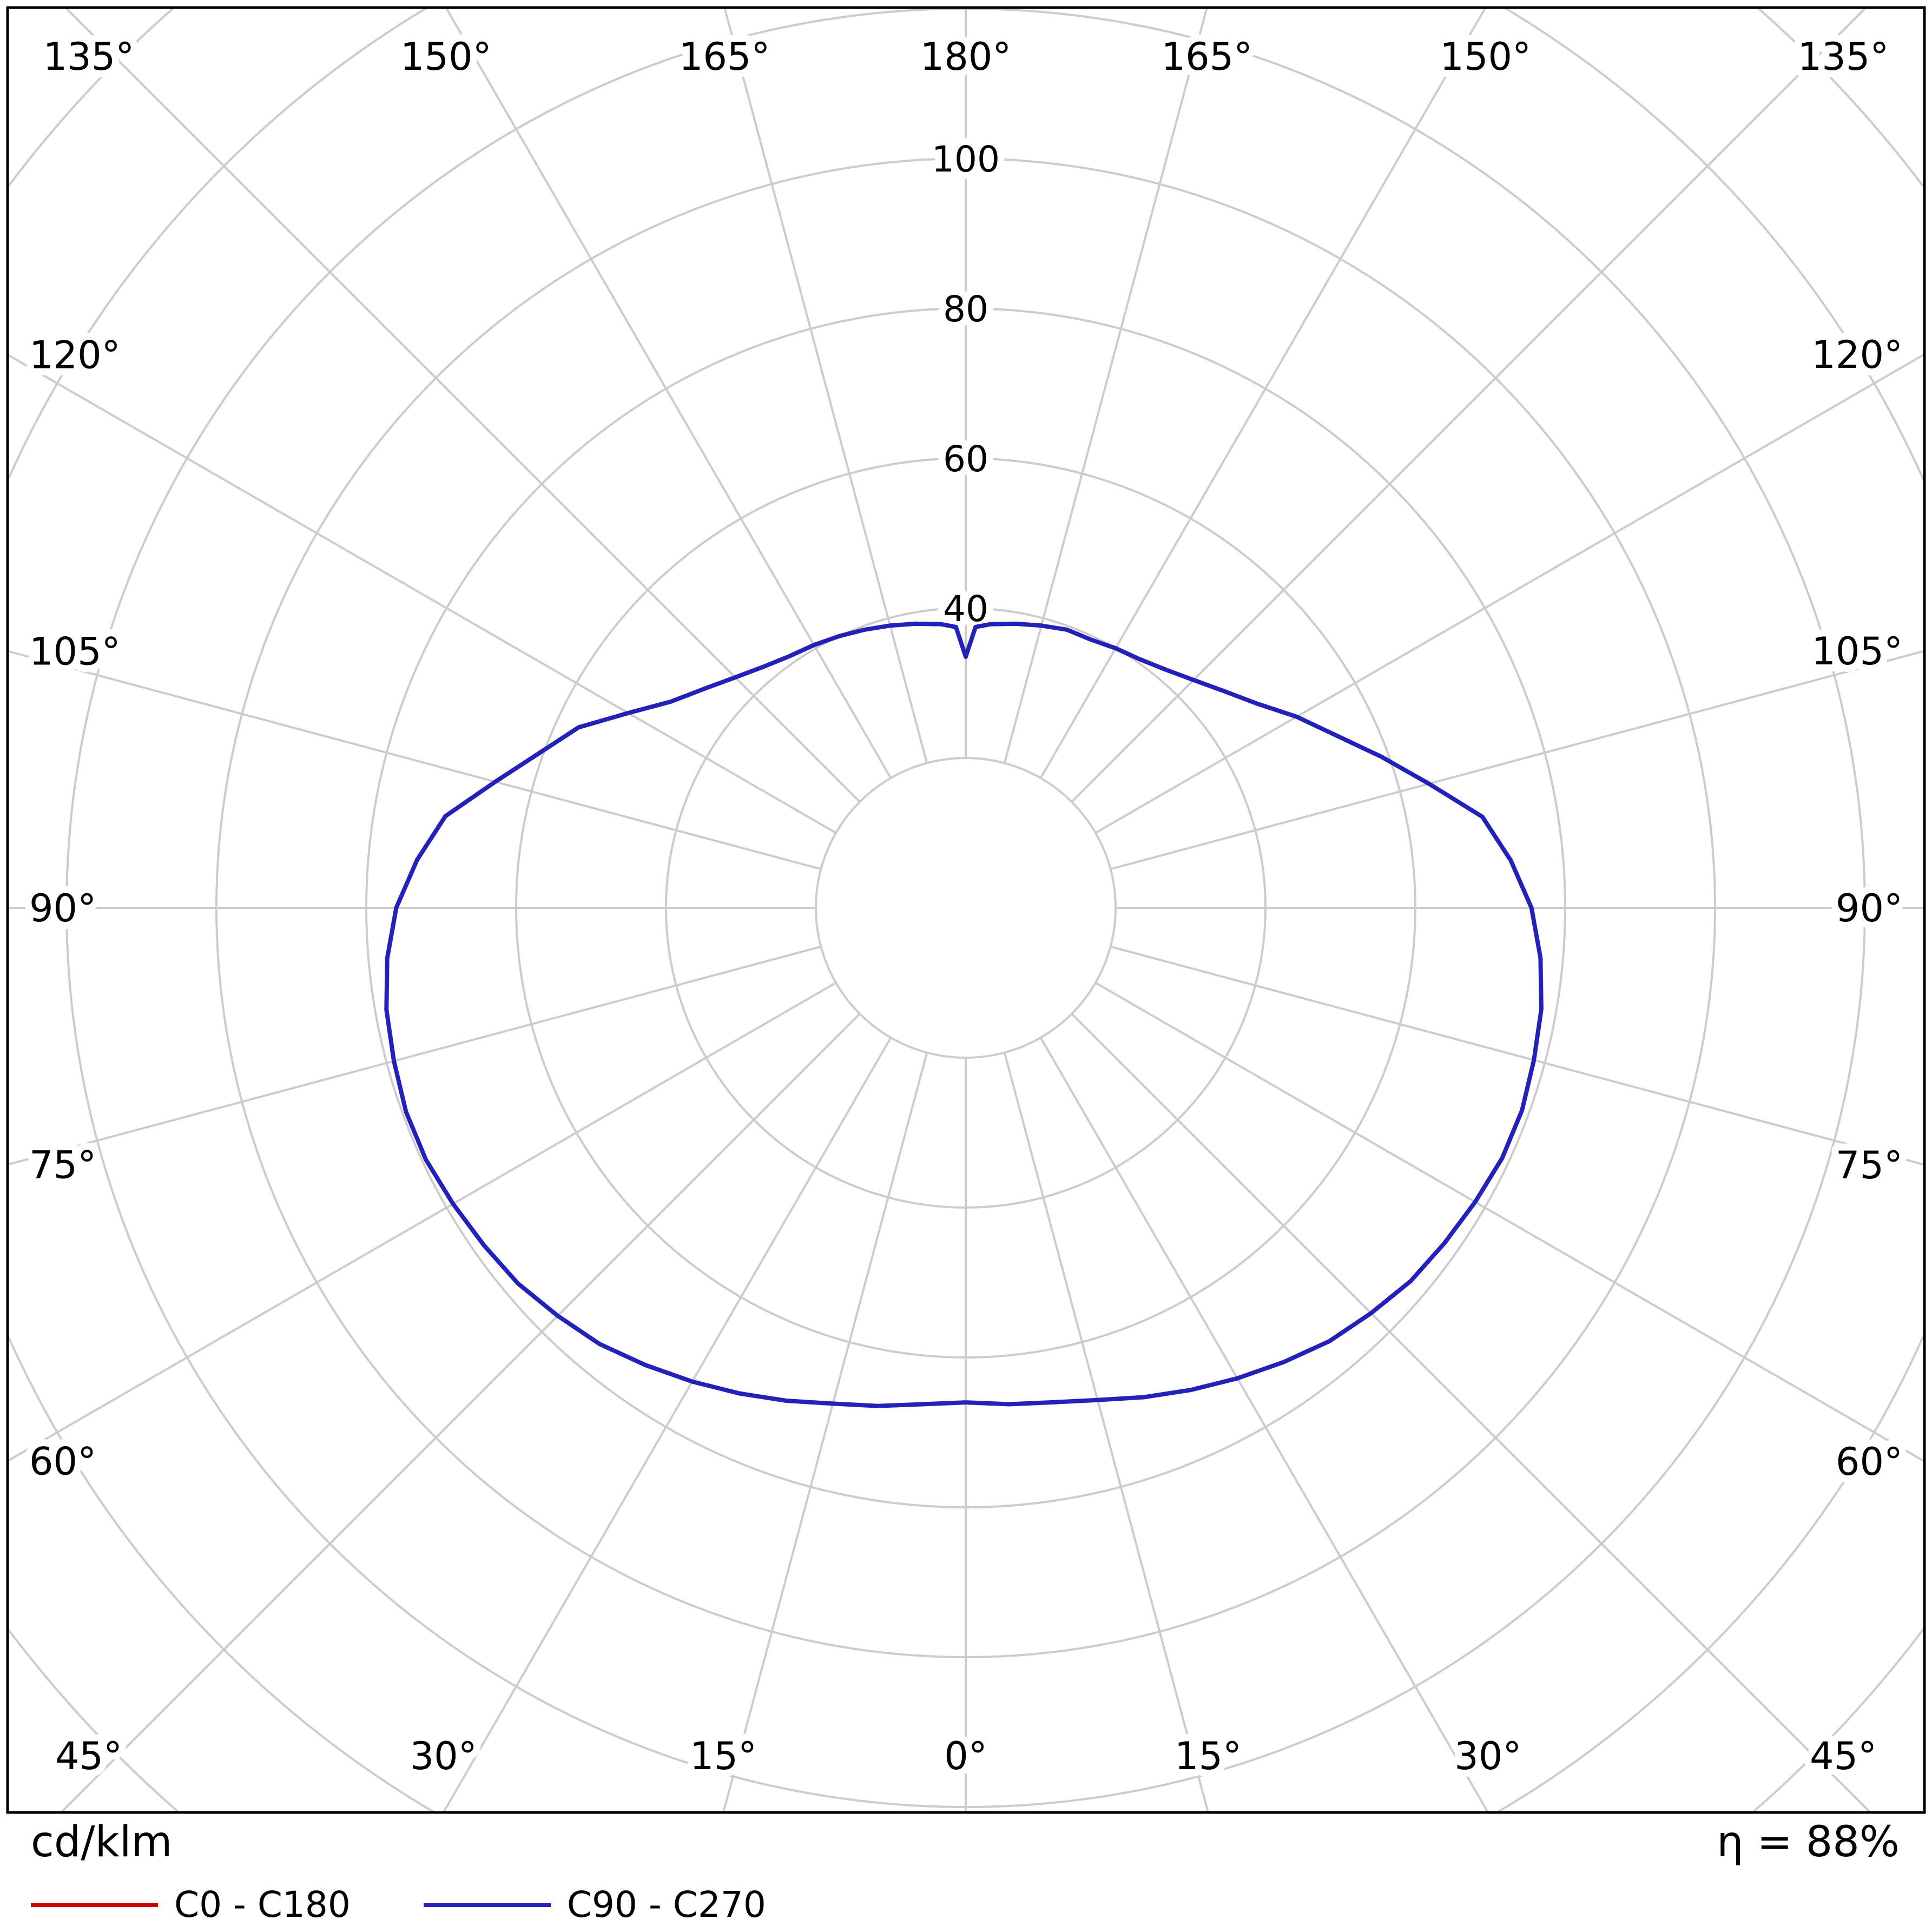 The height and width of the screenshot is (1932, 1932). What do you see at coordinates (1808, 1842) in the screenshot?
I see `efficiency-label: η = 88%` at bounding box center [1808, 1842].